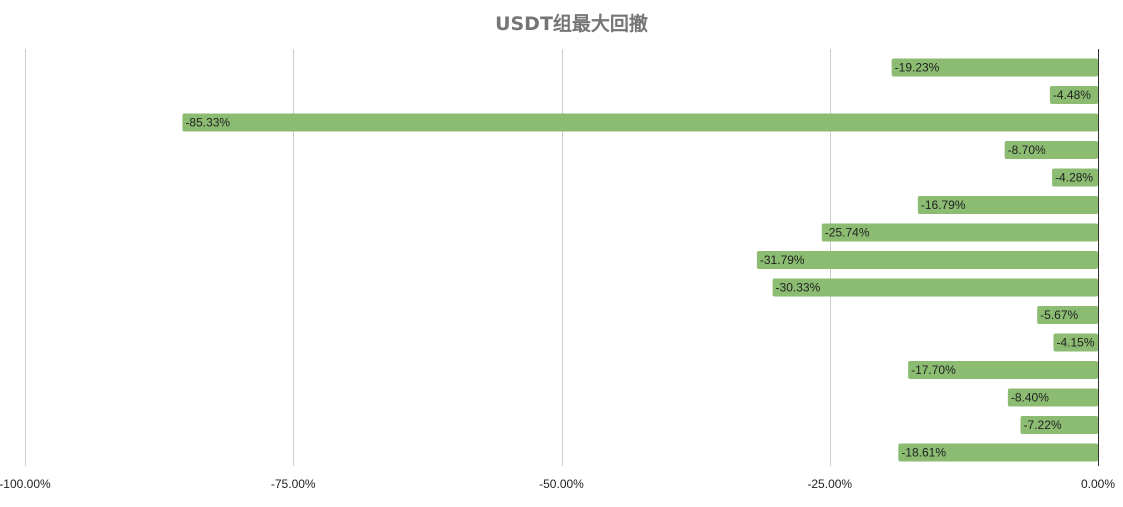  I want to click on bar-data-label: -19.23%, so click(917, 68).